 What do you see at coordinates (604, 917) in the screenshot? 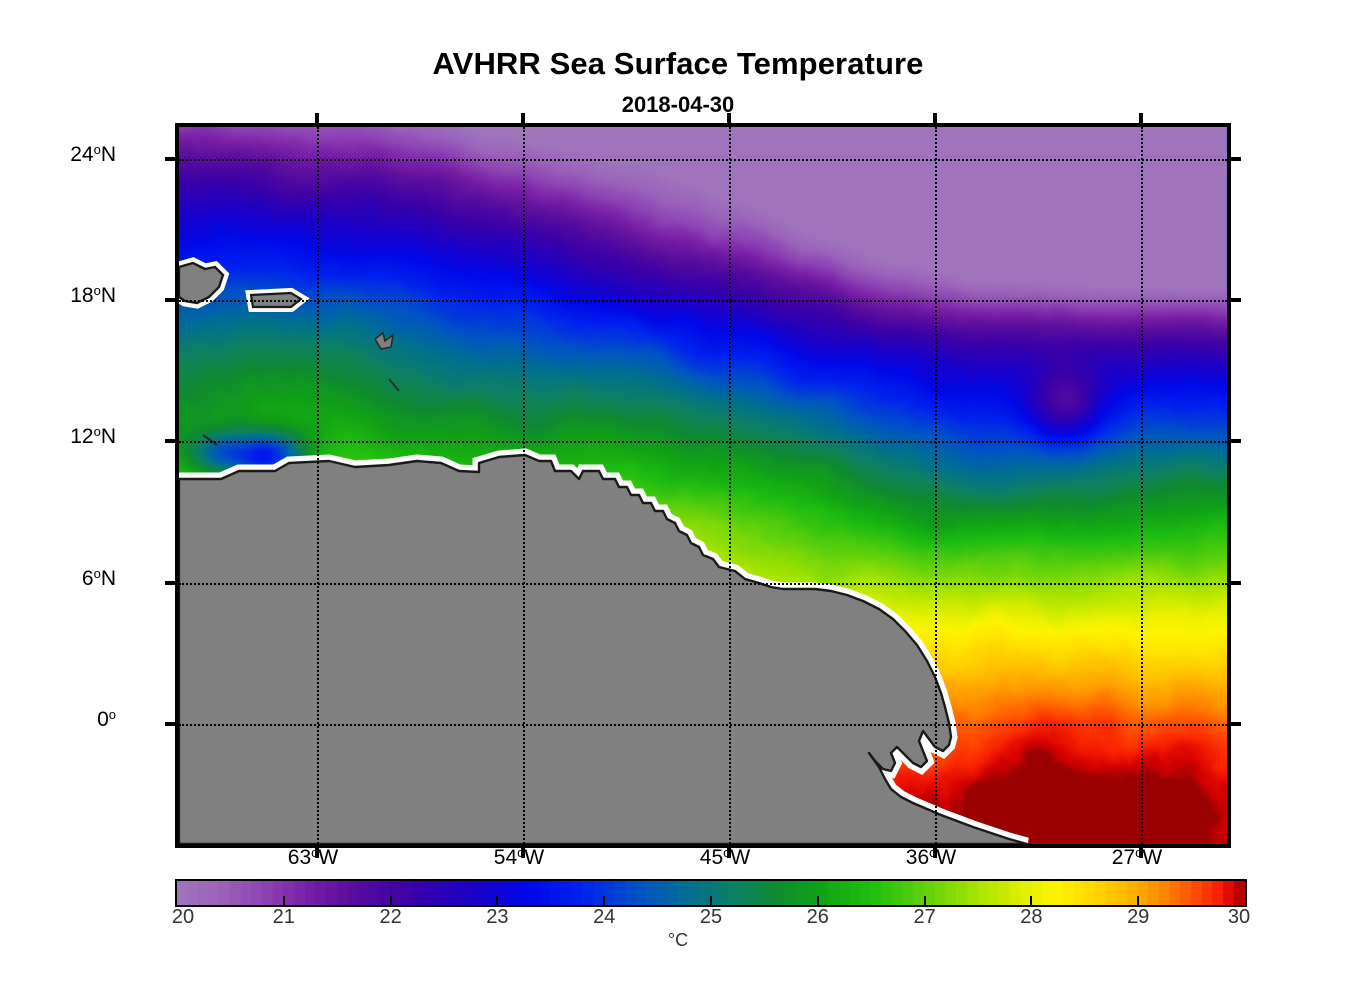
I see `colorbar-label-24: 24` at bounding box center [604, 917].